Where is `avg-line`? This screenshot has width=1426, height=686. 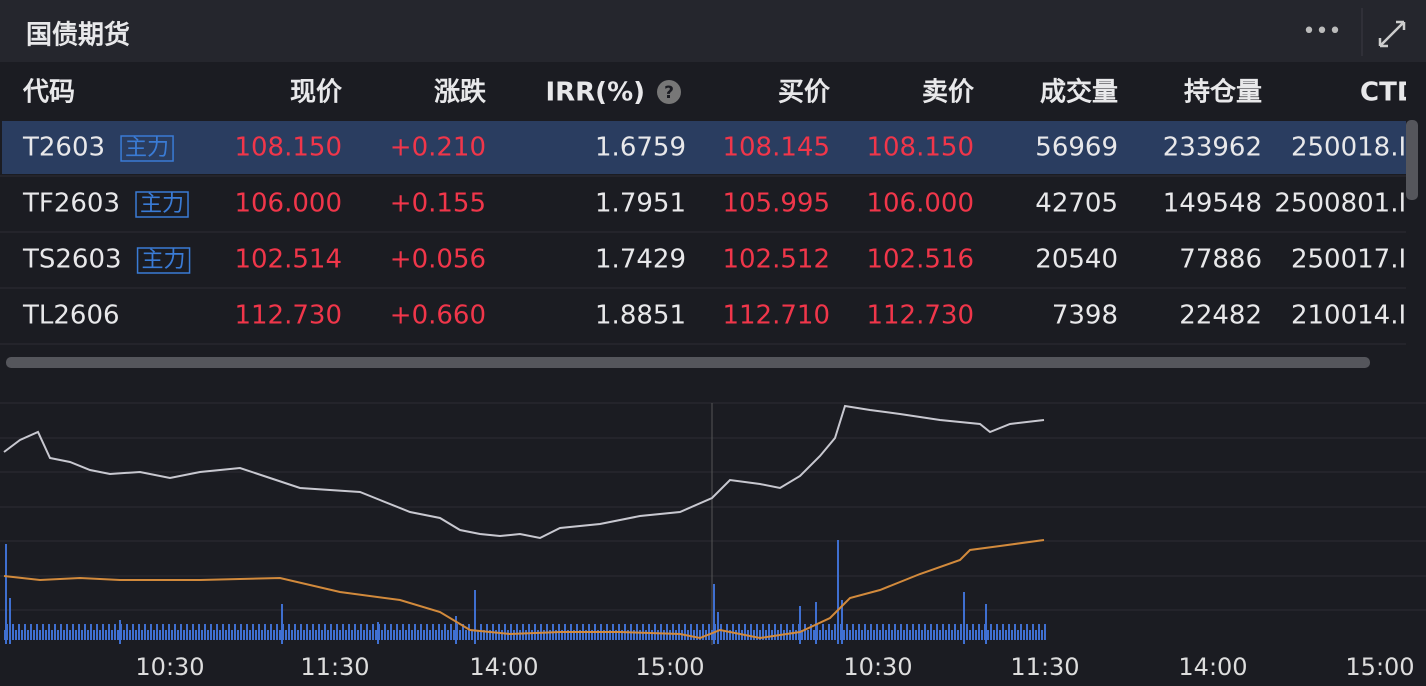
avg-line is located at coordinates (524, 589).